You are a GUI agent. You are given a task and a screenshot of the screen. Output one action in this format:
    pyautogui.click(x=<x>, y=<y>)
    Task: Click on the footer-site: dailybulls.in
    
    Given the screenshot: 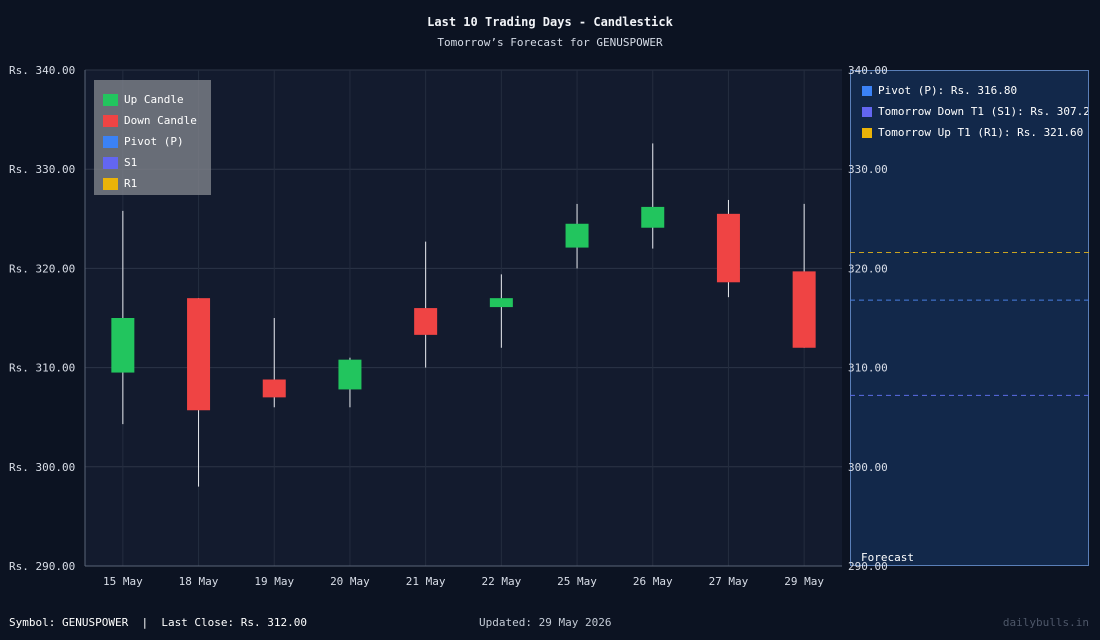 What is the action you would take?
    pyautogui.click(x=1045, y=622)
    